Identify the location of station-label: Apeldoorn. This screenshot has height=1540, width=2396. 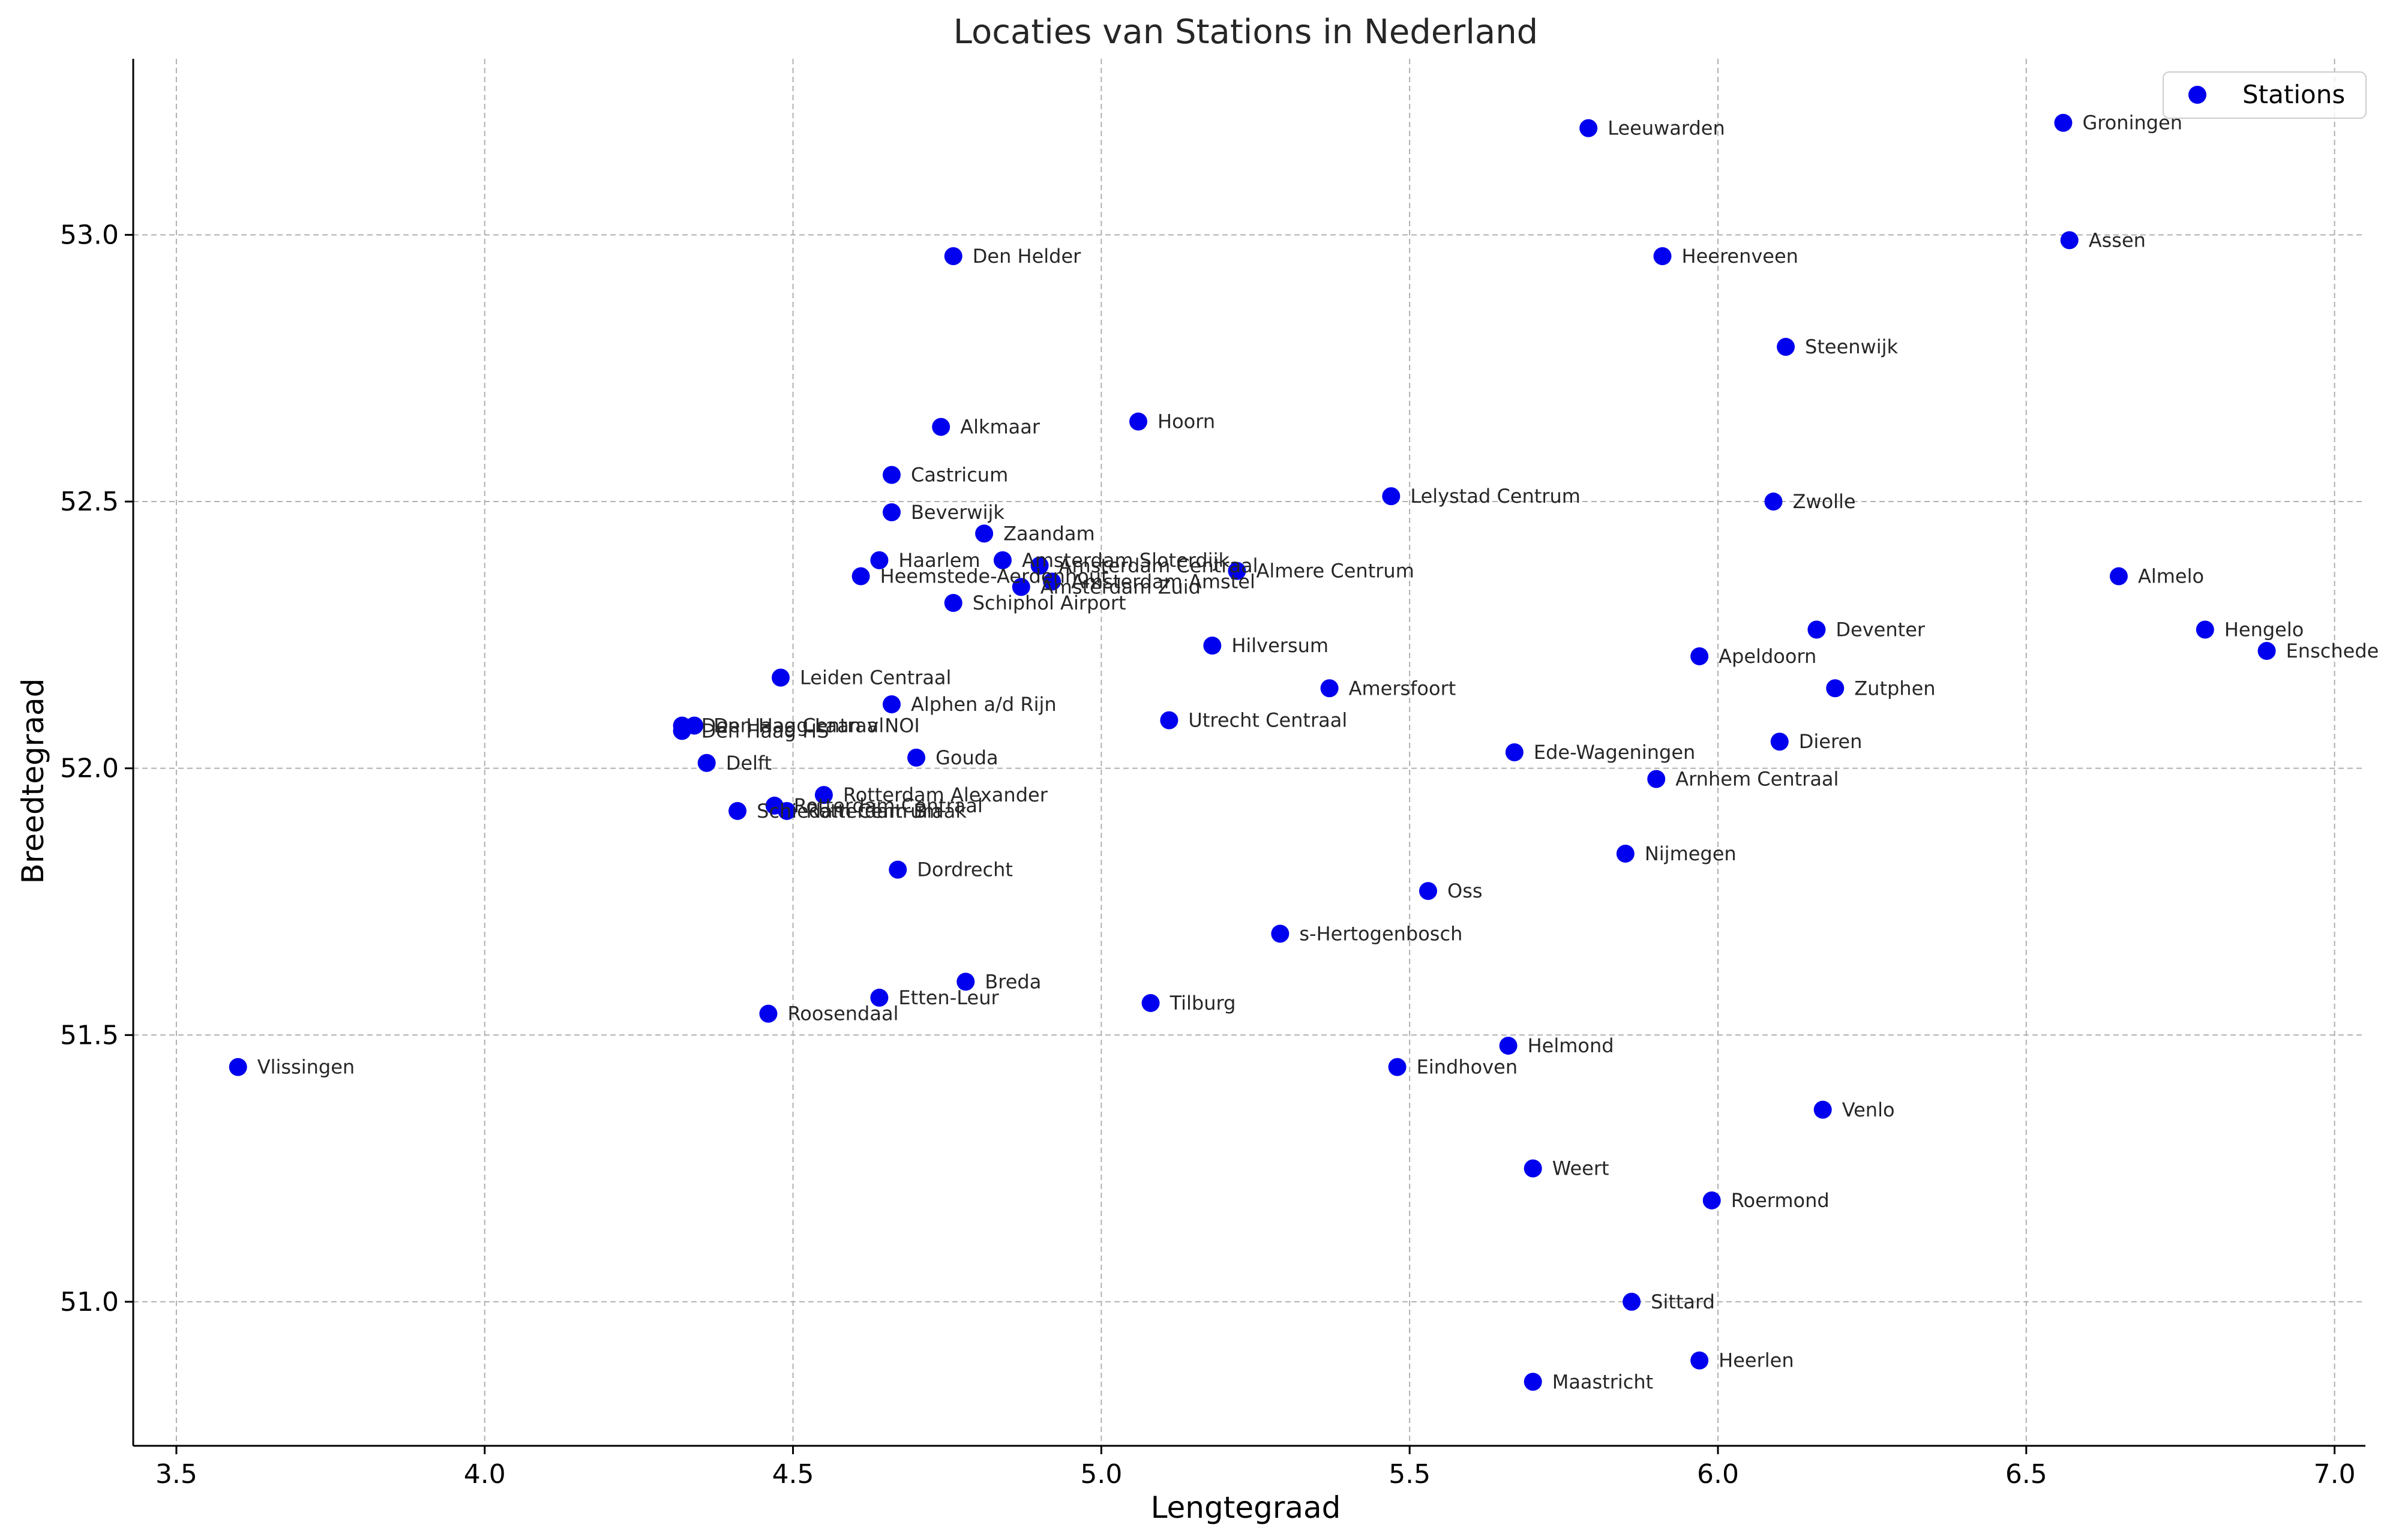
(1767, 656).